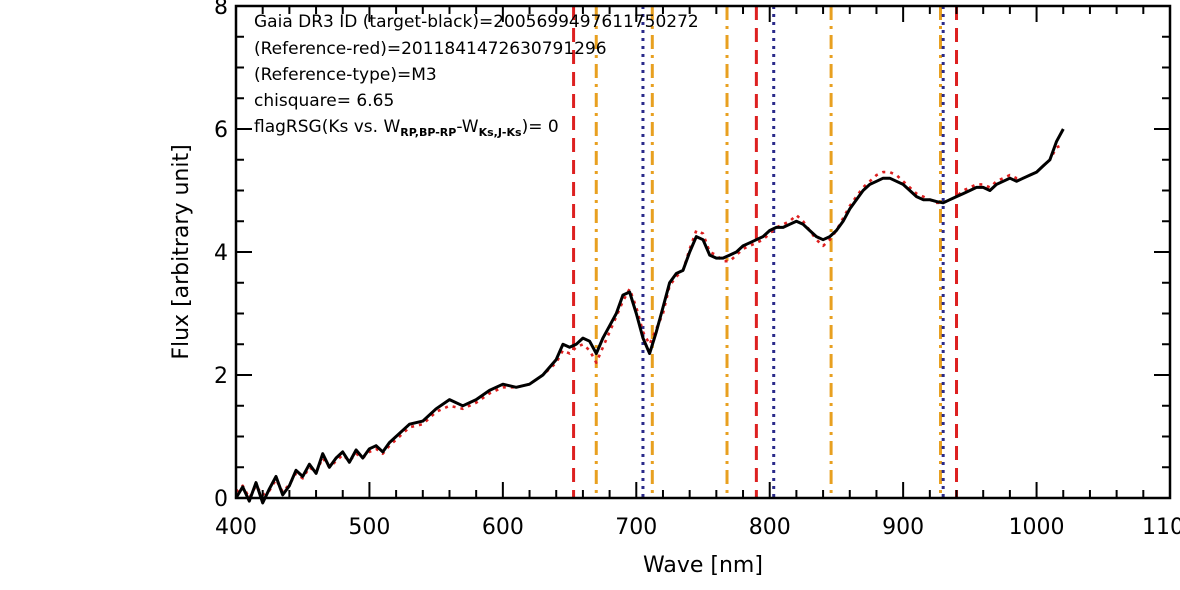  I want to click on y-tick-label: 2, so click(221, 376).